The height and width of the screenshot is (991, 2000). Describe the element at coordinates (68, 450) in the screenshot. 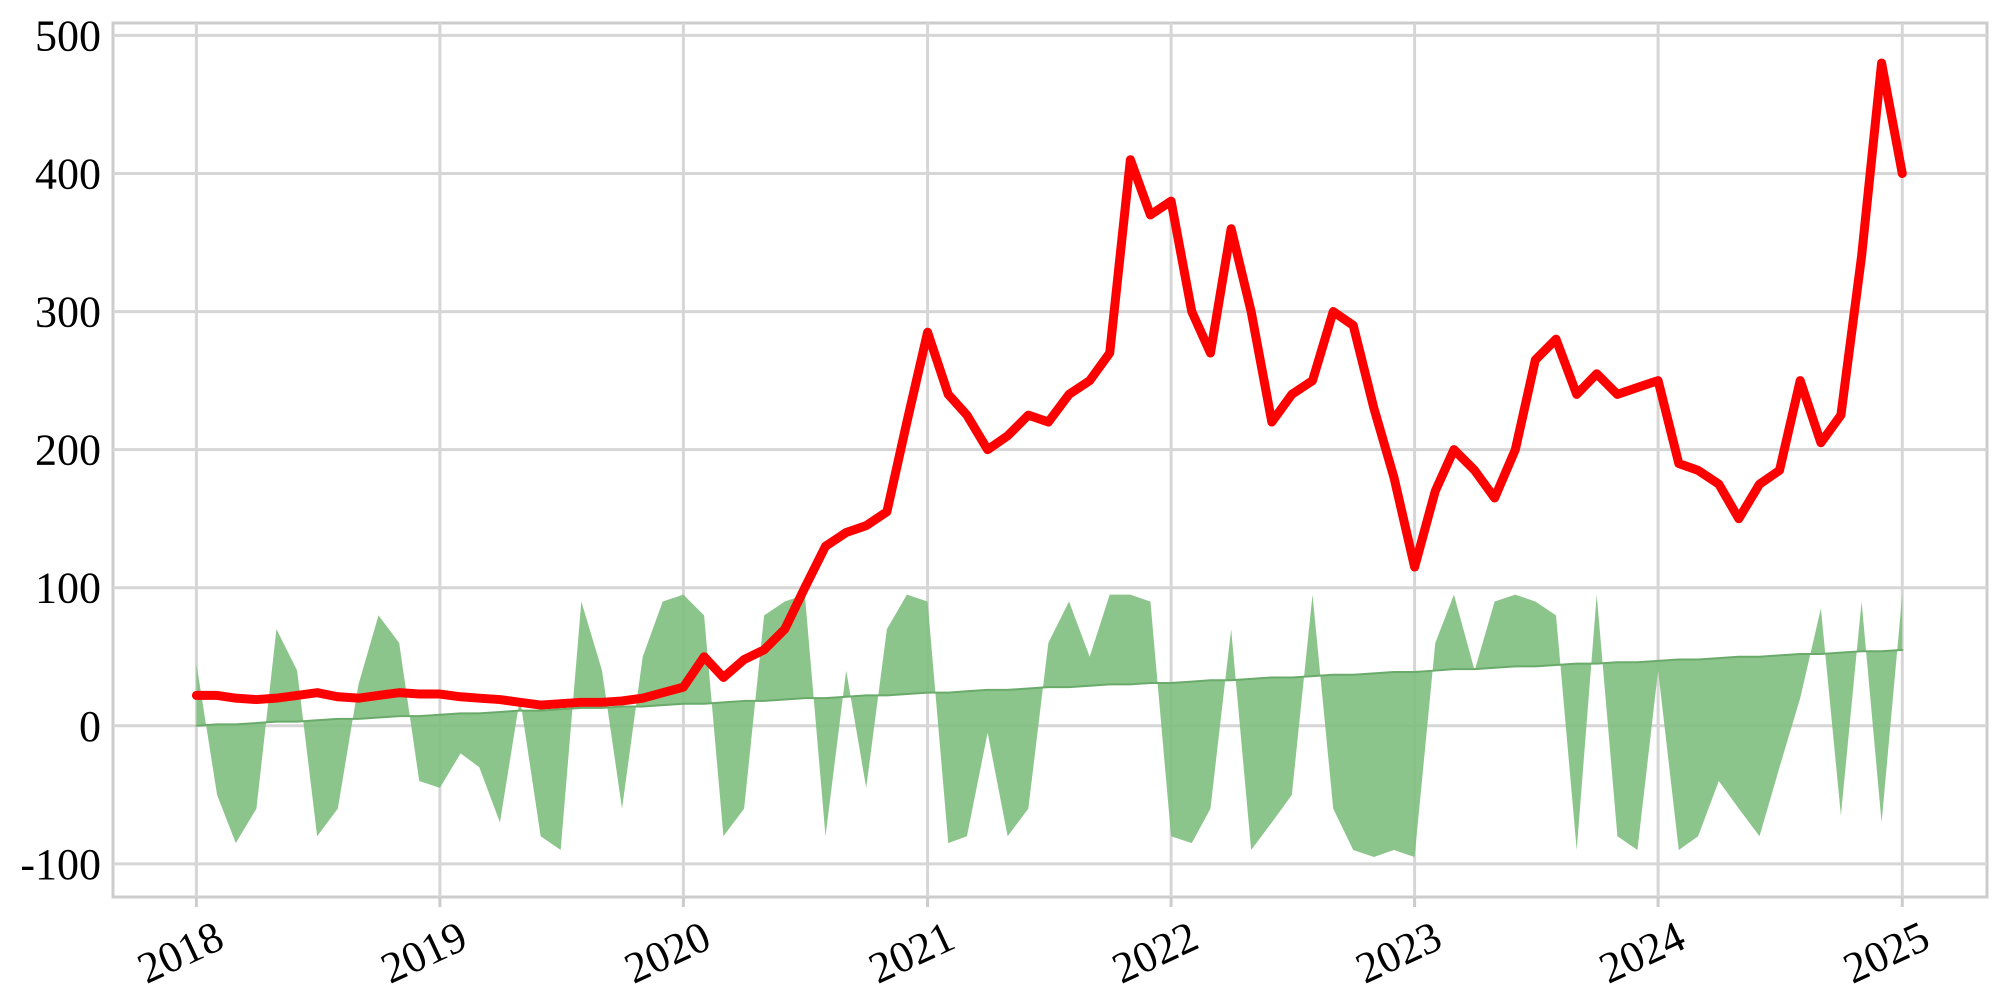

I see `y-tick-label: 200` at that location.